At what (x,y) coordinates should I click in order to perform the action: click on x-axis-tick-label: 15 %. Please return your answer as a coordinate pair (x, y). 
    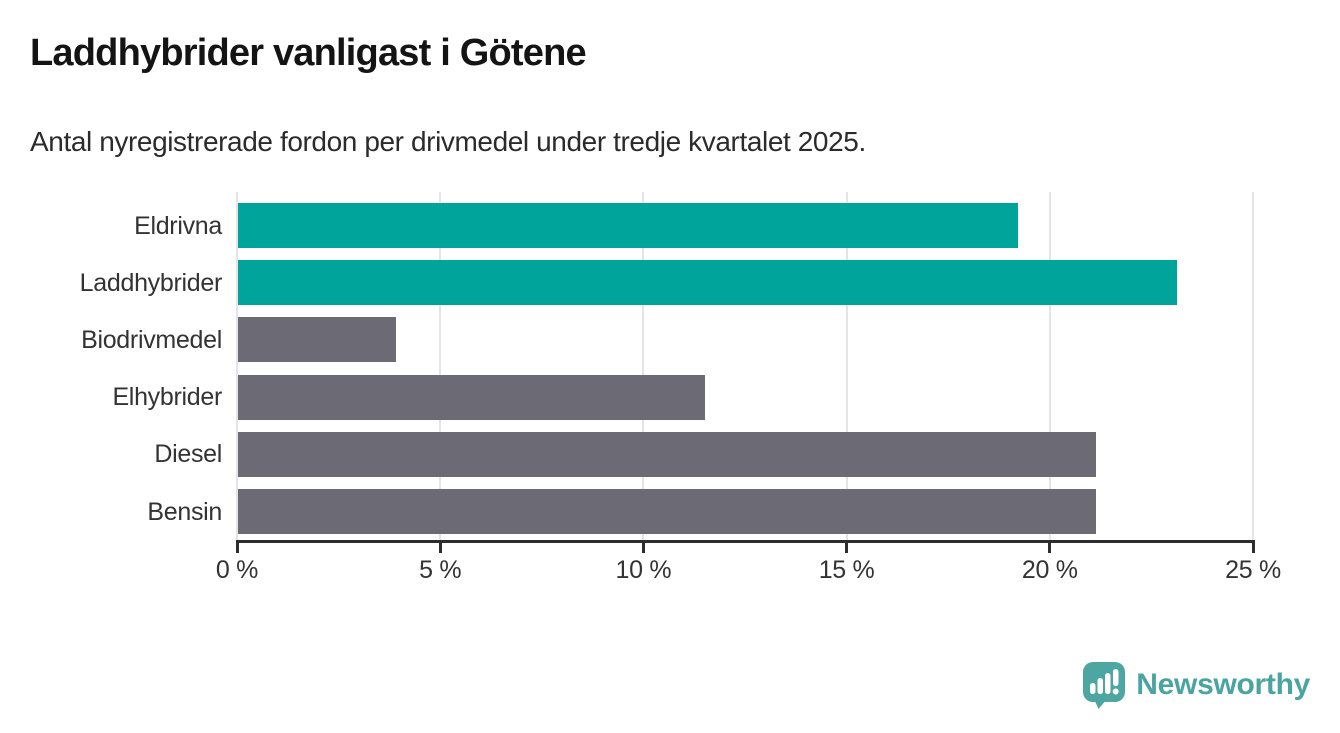
    Looking at the image, I should click on (846, 570).